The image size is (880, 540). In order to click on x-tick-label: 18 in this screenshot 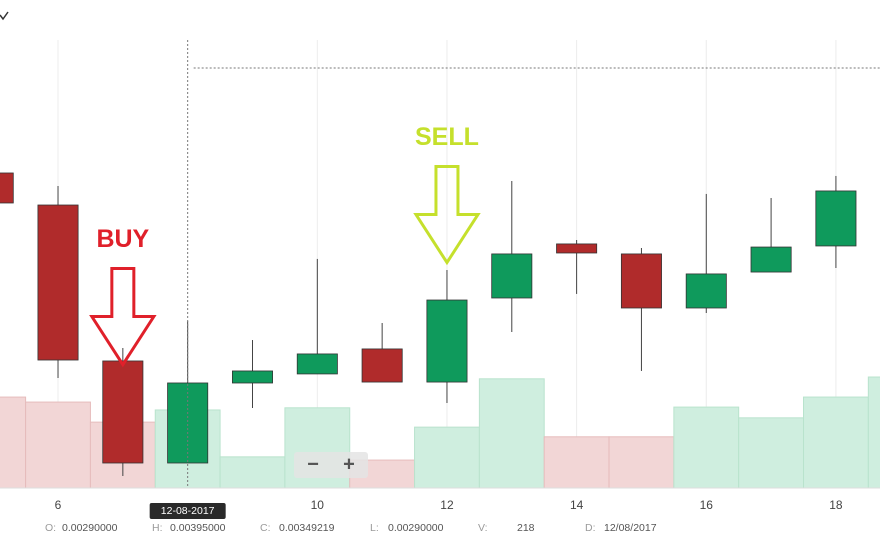, I will do `click(836, 505)`.